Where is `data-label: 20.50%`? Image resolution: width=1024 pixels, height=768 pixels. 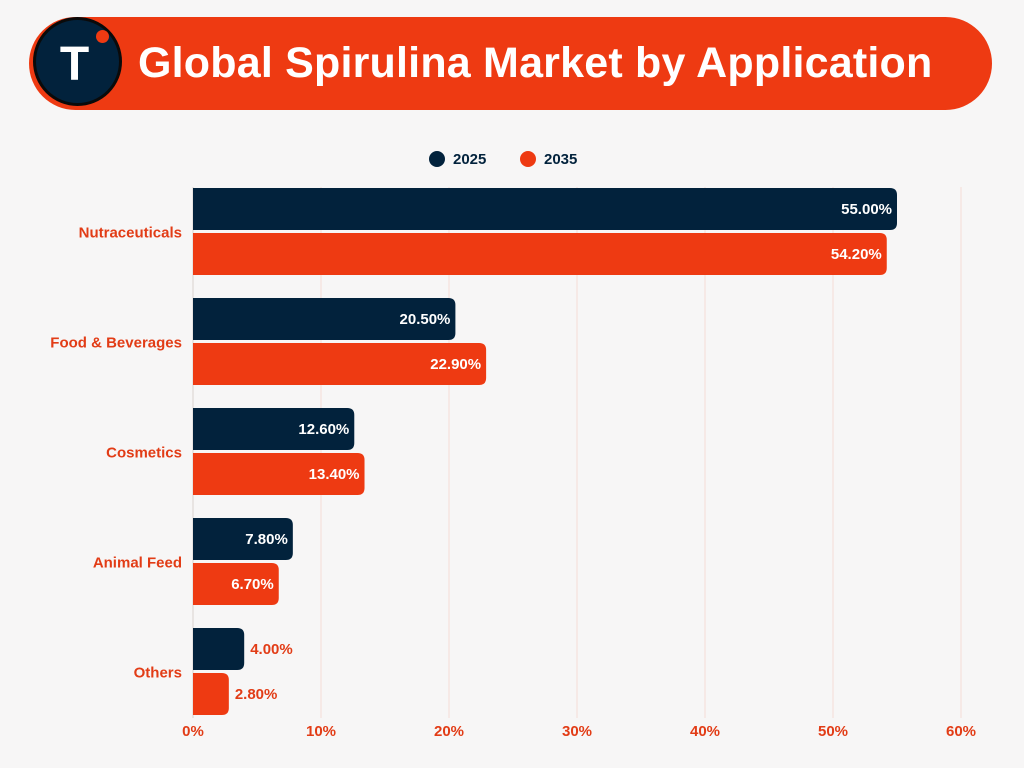
data-label: 20.50% is located at coordinates (425, 319).